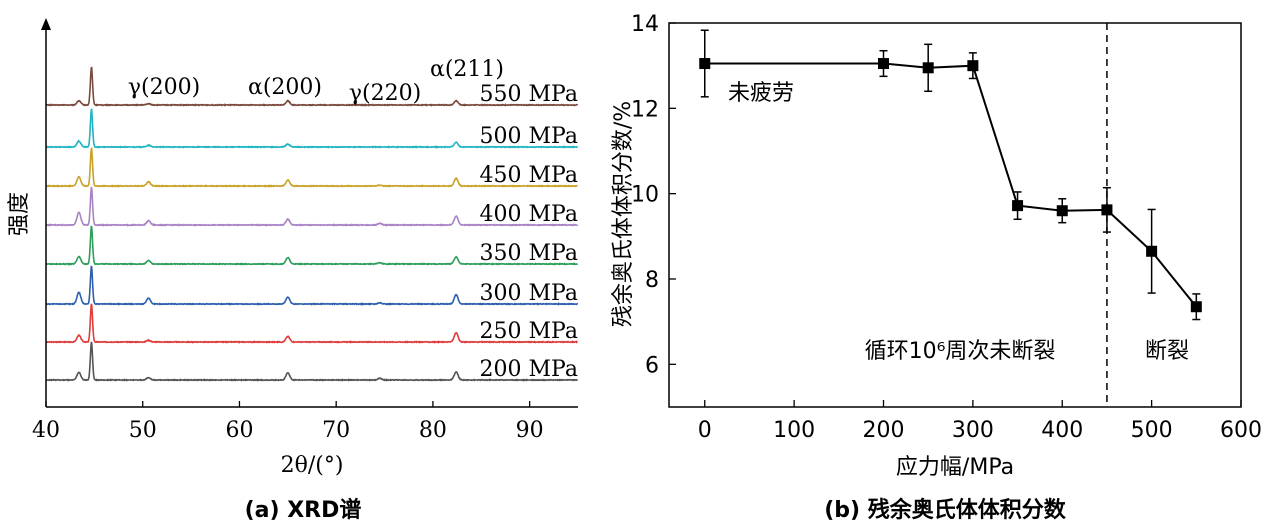  What do you see at coordinates (529, 293) in the screenshot?
I see `xrd-series-label: 300 MPa` at bounding box center [529, 293].